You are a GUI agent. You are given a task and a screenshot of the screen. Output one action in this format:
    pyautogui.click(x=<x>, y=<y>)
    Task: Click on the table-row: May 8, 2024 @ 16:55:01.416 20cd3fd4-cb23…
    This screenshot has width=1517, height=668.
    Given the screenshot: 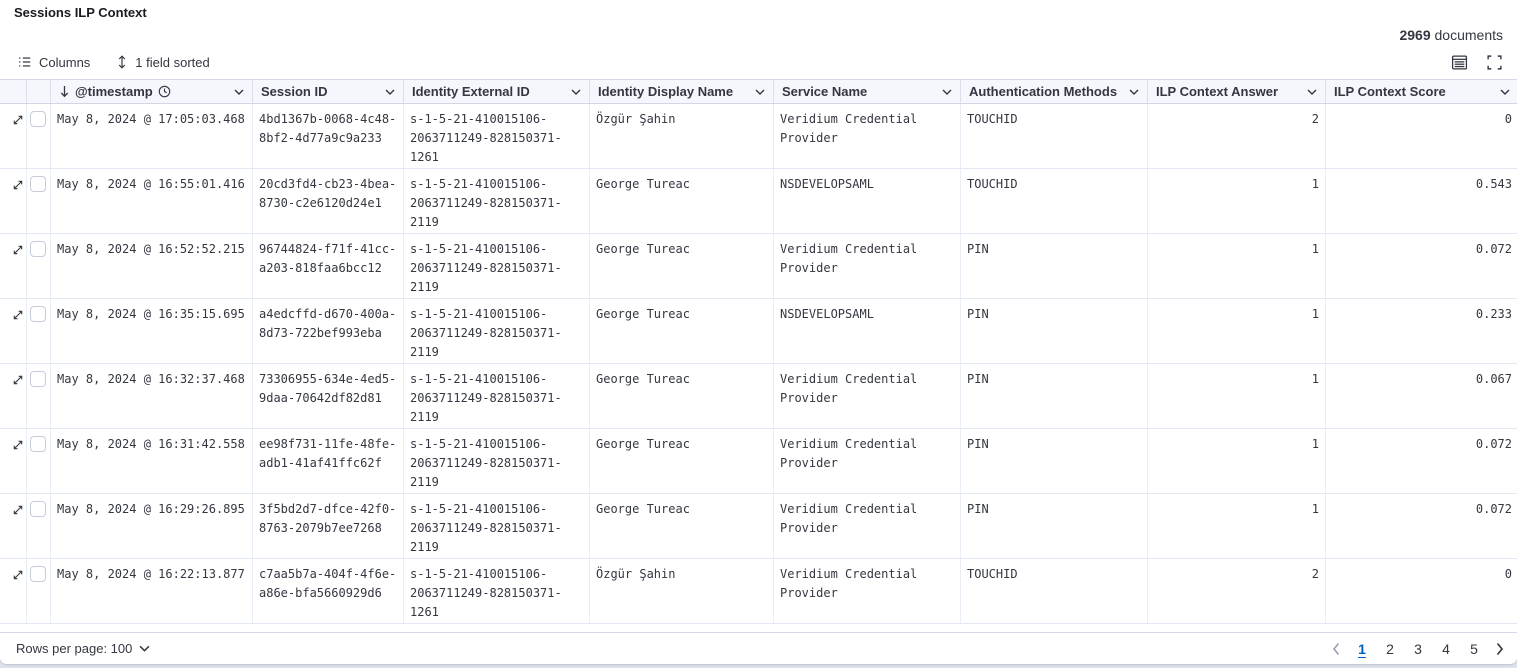 What is the action you would take?
    pyautogui.click(x=758, y=201)
    